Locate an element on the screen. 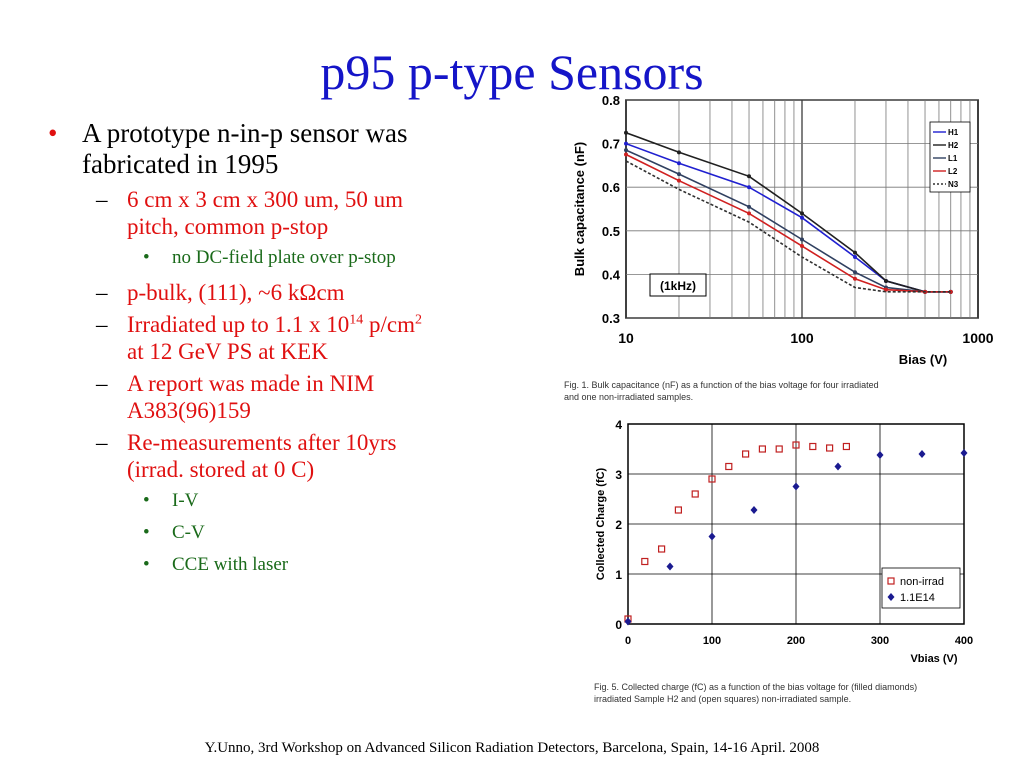  legend-label: H1 is located at coordinates (953, 132).